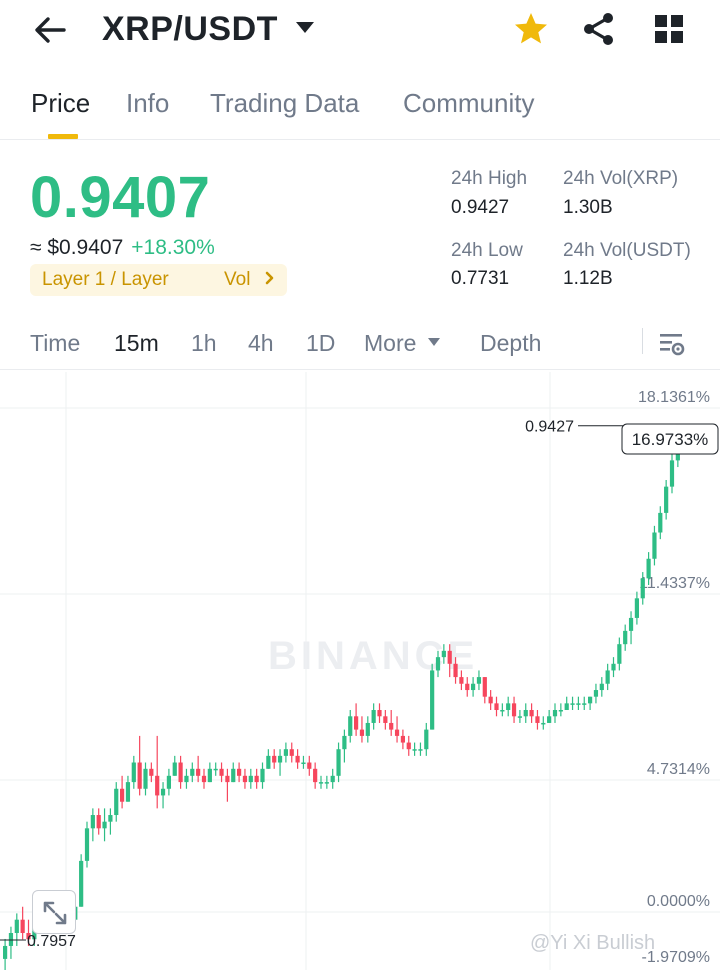 This screenshot has width=720, height=970. Describe the element at coordinates (122, 248) in the screenshot. I see `fiat-price-line: ≈ $0.9407 +18.30%` at that location.